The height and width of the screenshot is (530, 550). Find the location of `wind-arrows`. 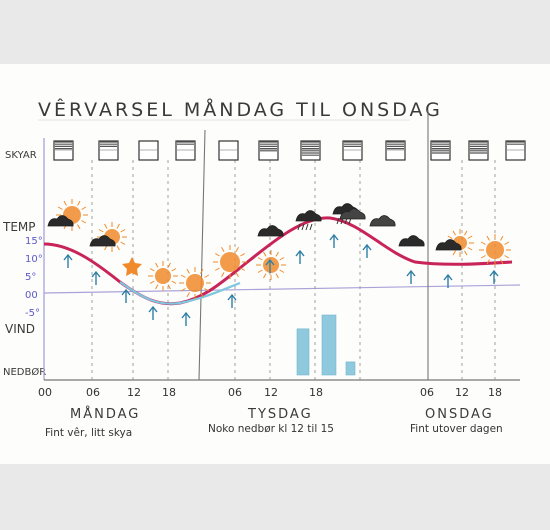

wind-arrows is located at coordinates (281, 279).